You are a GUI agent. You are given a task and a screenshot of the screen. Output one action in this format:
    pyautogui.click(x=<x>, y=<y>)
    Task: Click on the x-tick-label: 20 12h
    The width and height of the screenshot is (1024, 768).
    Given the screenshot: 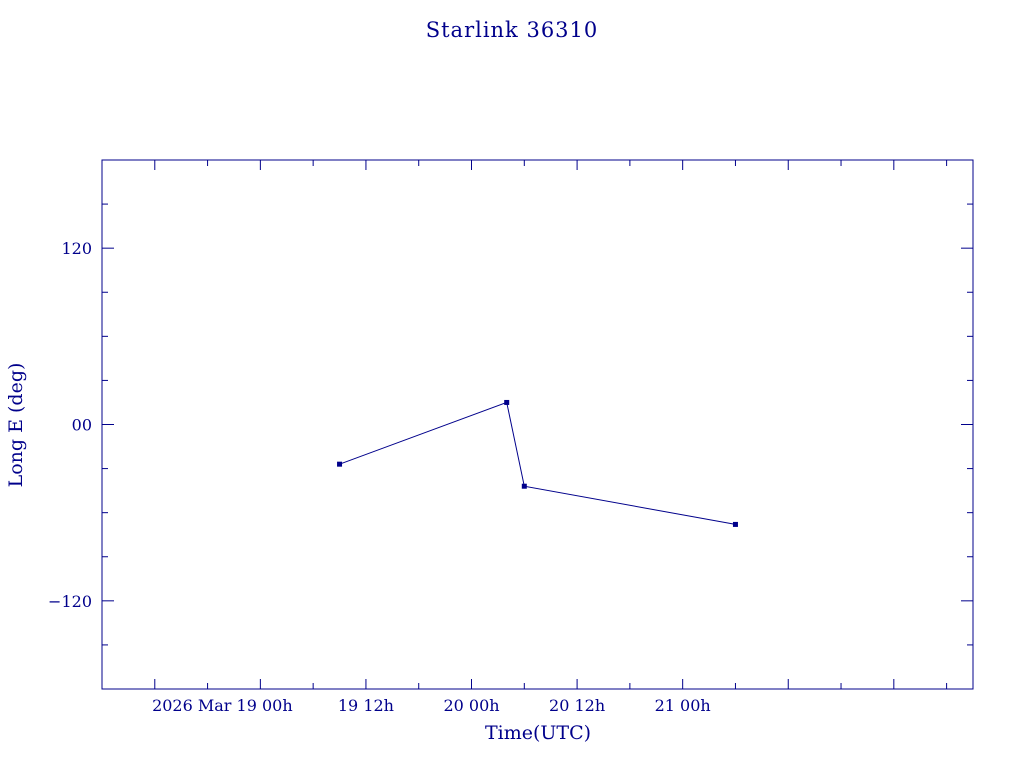 What is the action you would take?
    pyautogui.click(x=577, y=705)
    